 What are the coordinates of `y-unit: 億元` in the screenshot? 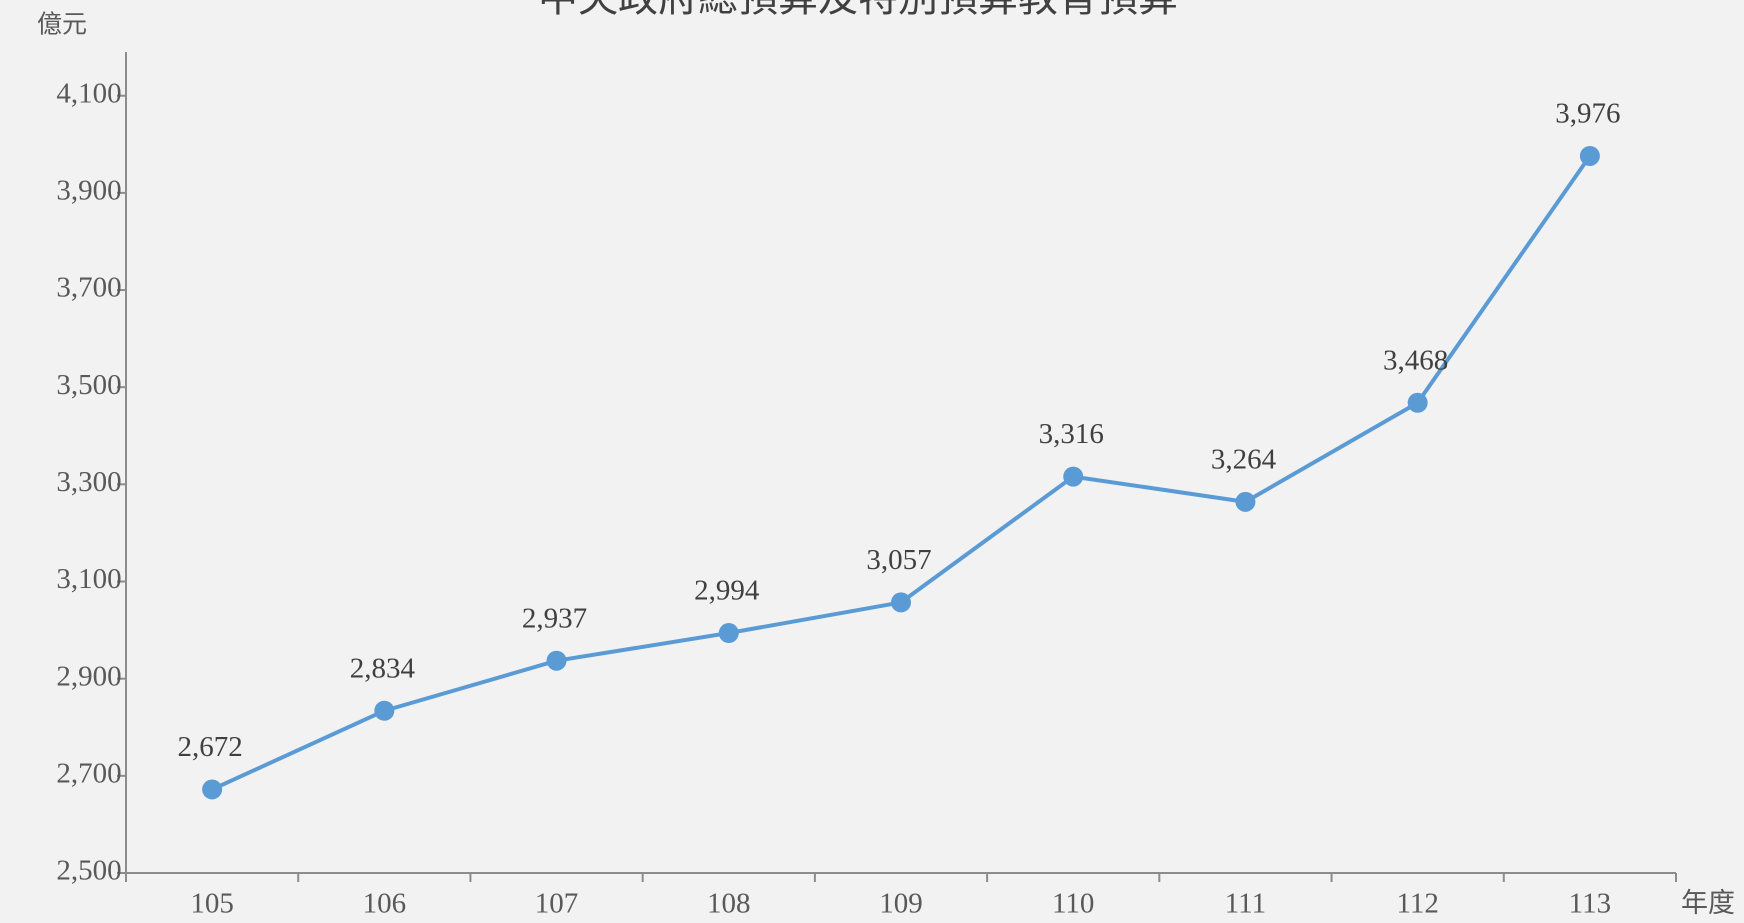 It's located at (62, 25).